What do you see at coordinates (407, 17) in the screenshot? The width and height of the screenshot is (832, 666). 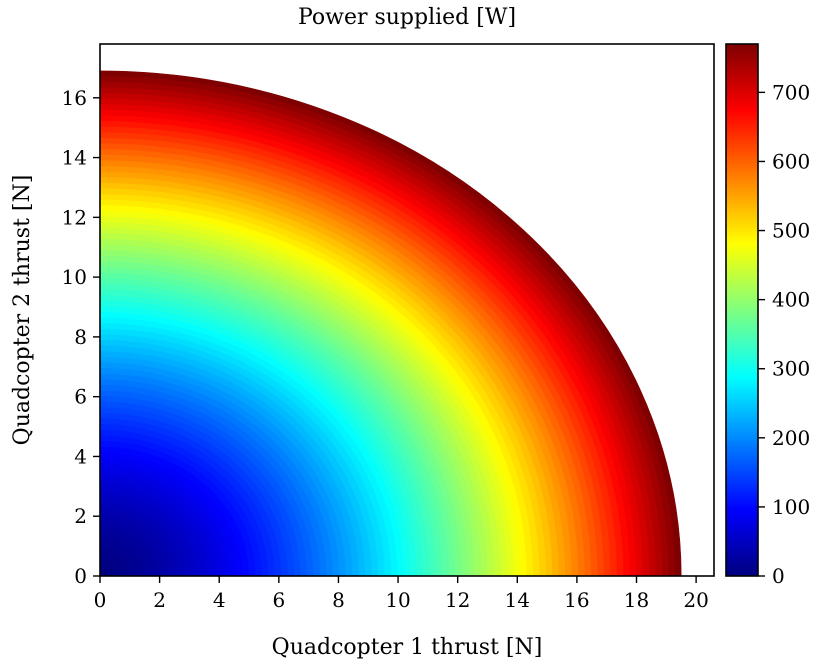 I see `chart-title: Power supplied [W]` at bounding box center [407, 17].